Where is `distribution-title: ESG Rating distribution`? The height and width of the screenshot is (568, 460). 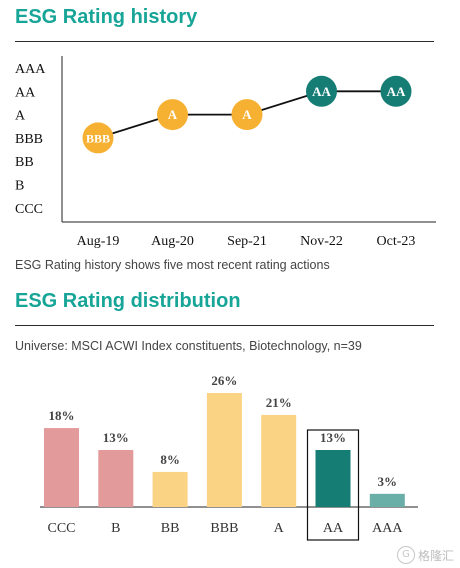
distribution-title: ESG Rating distribution is located at coordinates (128, 301).